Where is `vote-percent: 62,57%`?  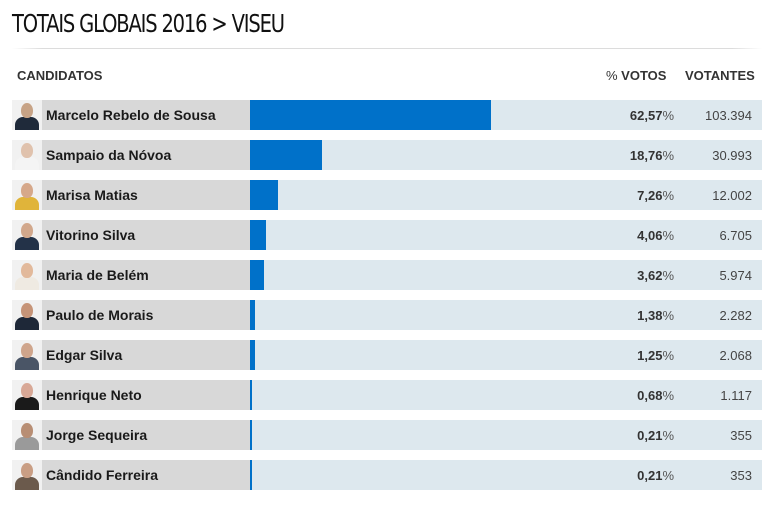
vote-percent: 62,57% is located at coordinates (652, 115).